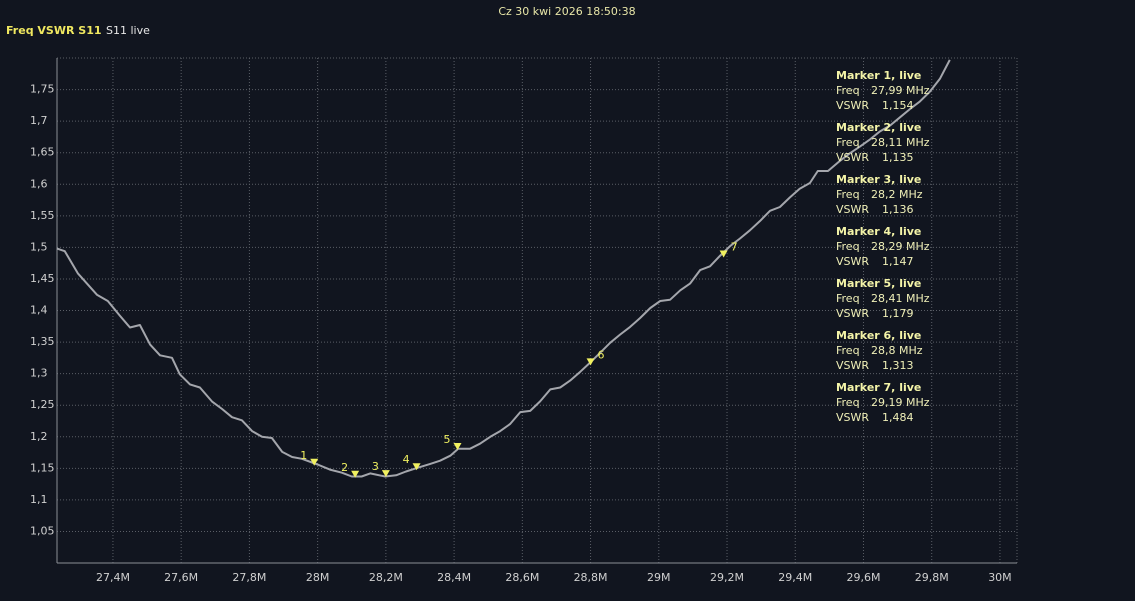 The width and height of the screenshot is (1135, 601). Describe the element at coordinates (900, 402) in the screenshot. I see `marker-freq: 29,19 MHz` at that location.